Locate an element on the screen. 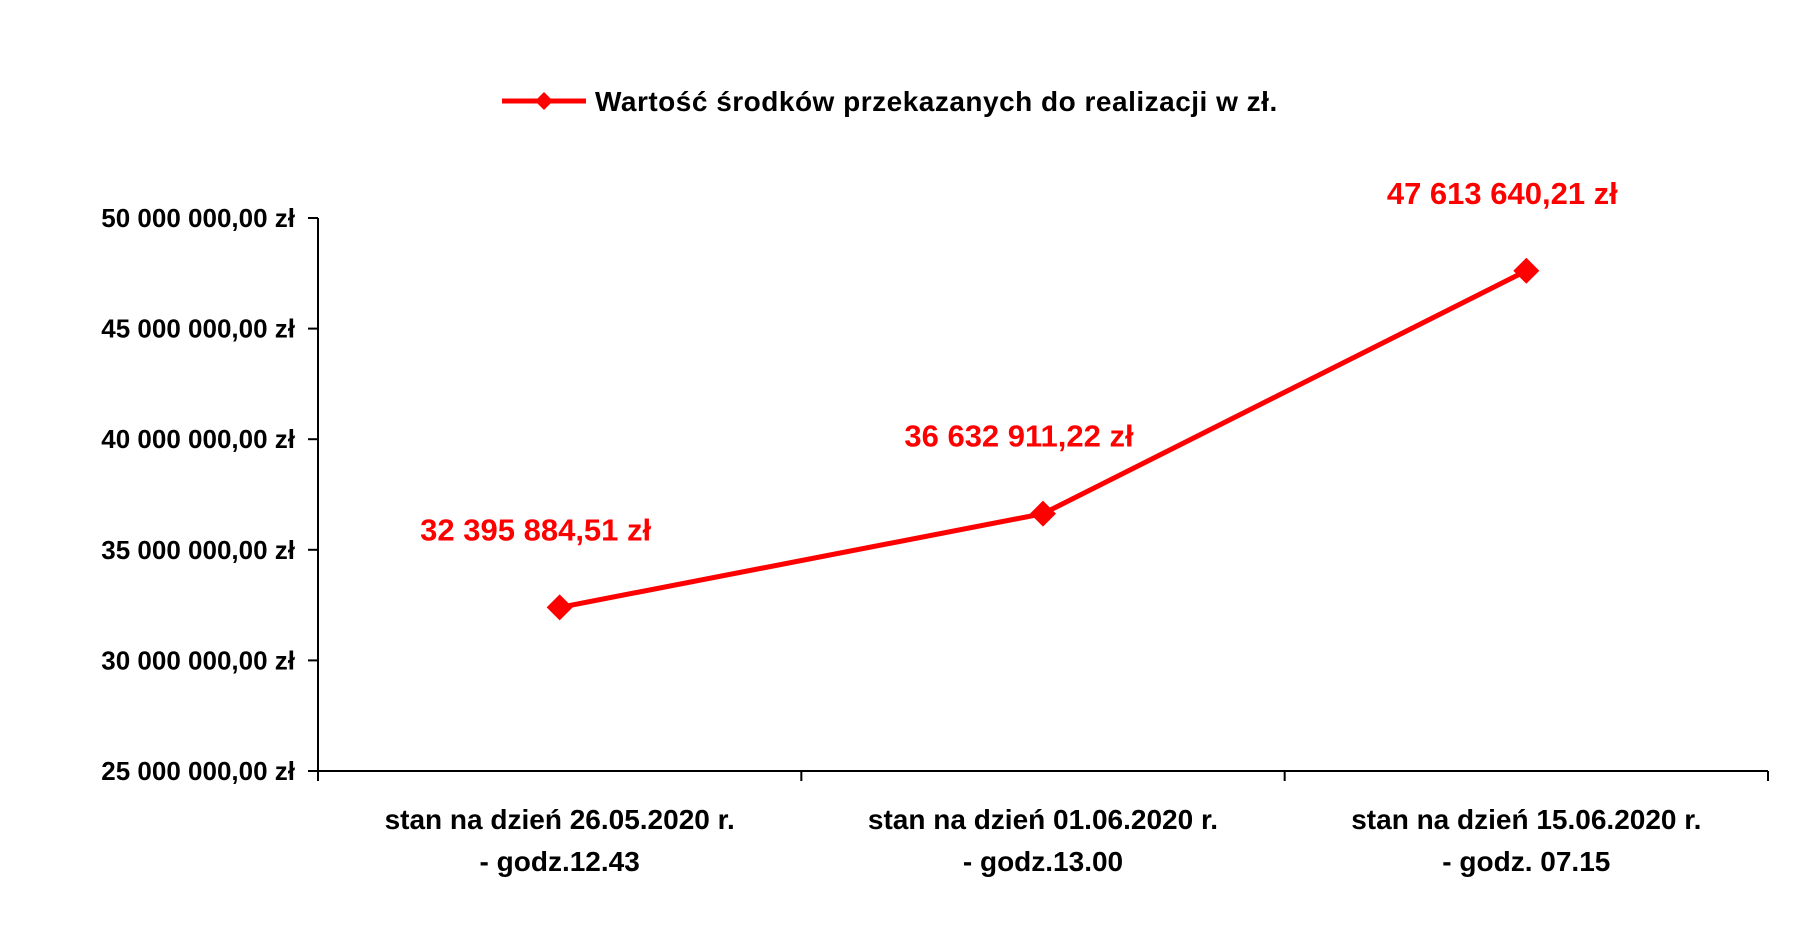 The height and width of the screenshot is (940, 1806). y-tick-label: 25 000 000,00 zł is located at coordinates (198, 771).